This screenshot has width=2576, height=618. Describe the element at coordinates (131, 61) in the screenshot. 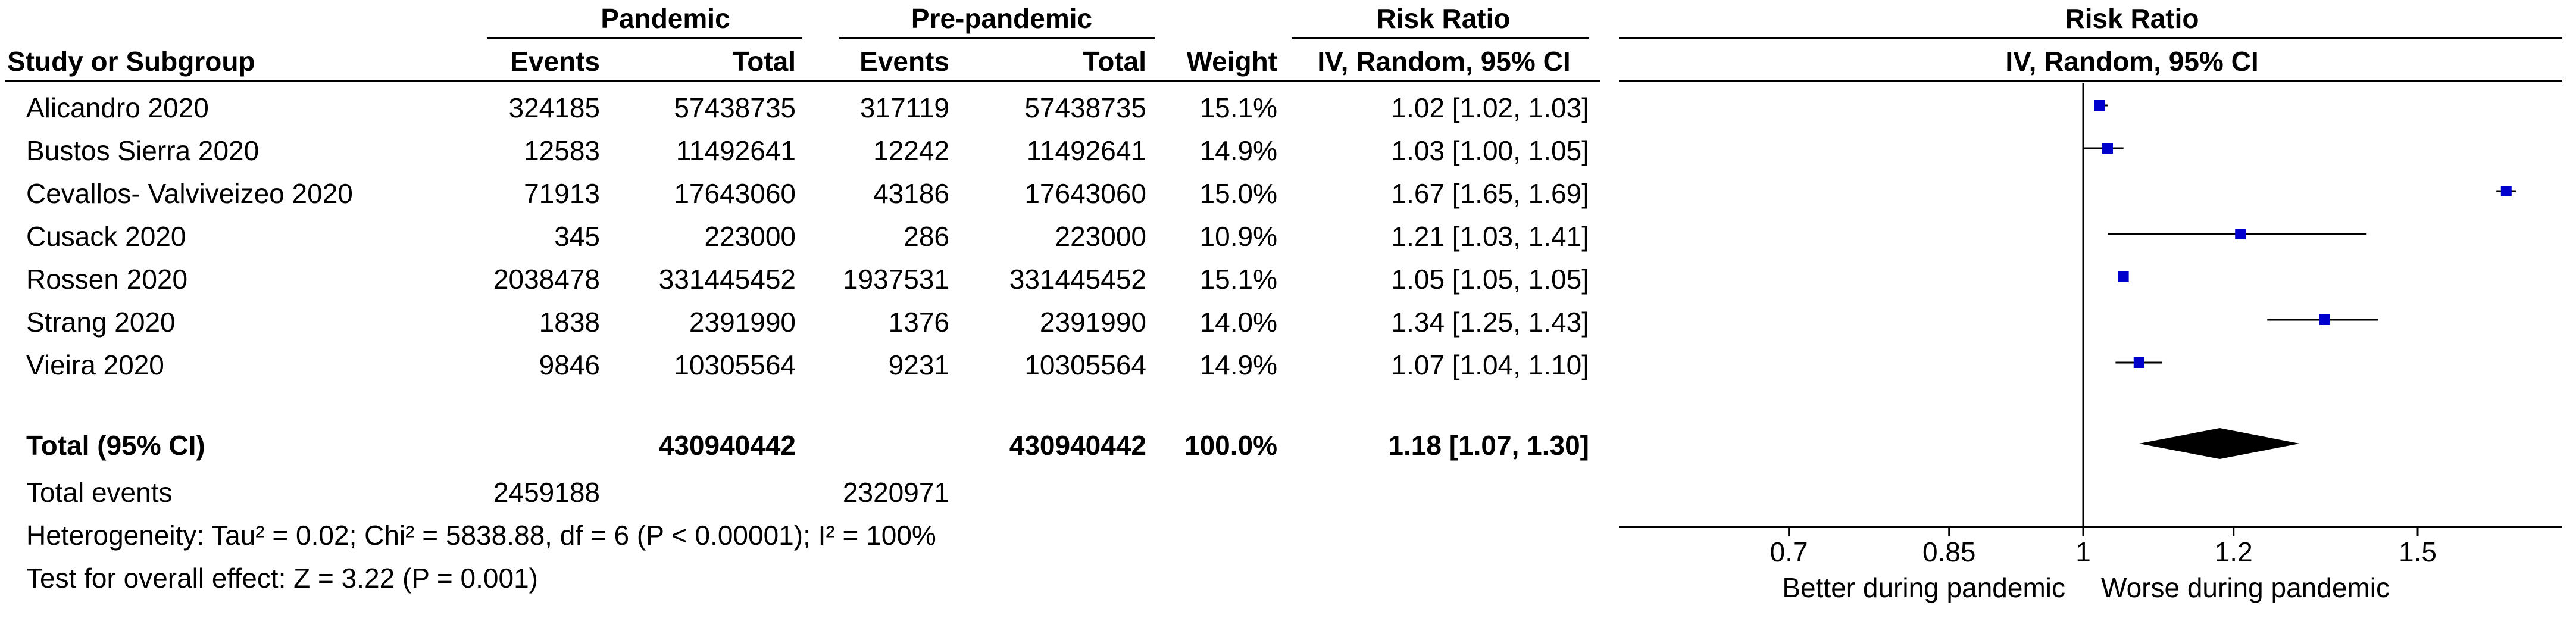

I see `col-header-study: Study or Subgroup` at that location.